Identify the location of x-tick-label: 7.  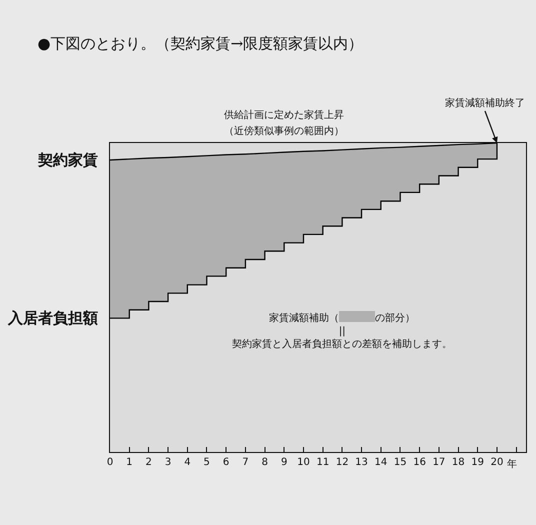
(245, 462).